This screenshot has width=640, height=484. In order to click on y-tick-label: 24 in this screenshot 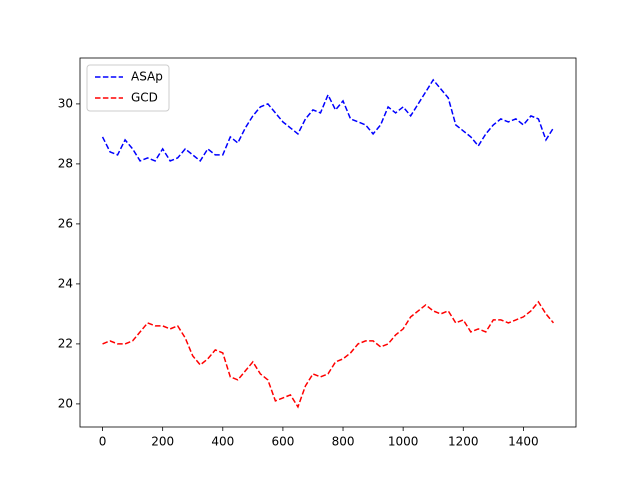, I will do `click(65, 283)`.